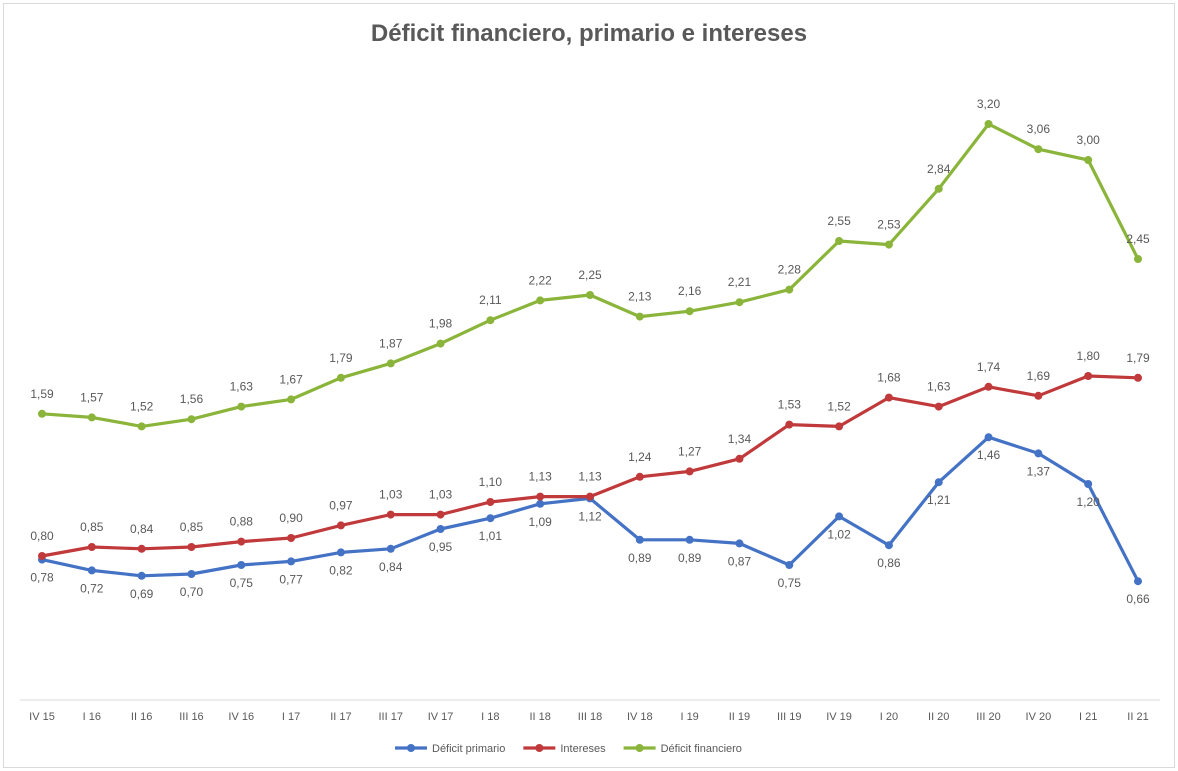  I want to click on legend-label-deficit-financiero: Déficit financiero, so click(701, 749).